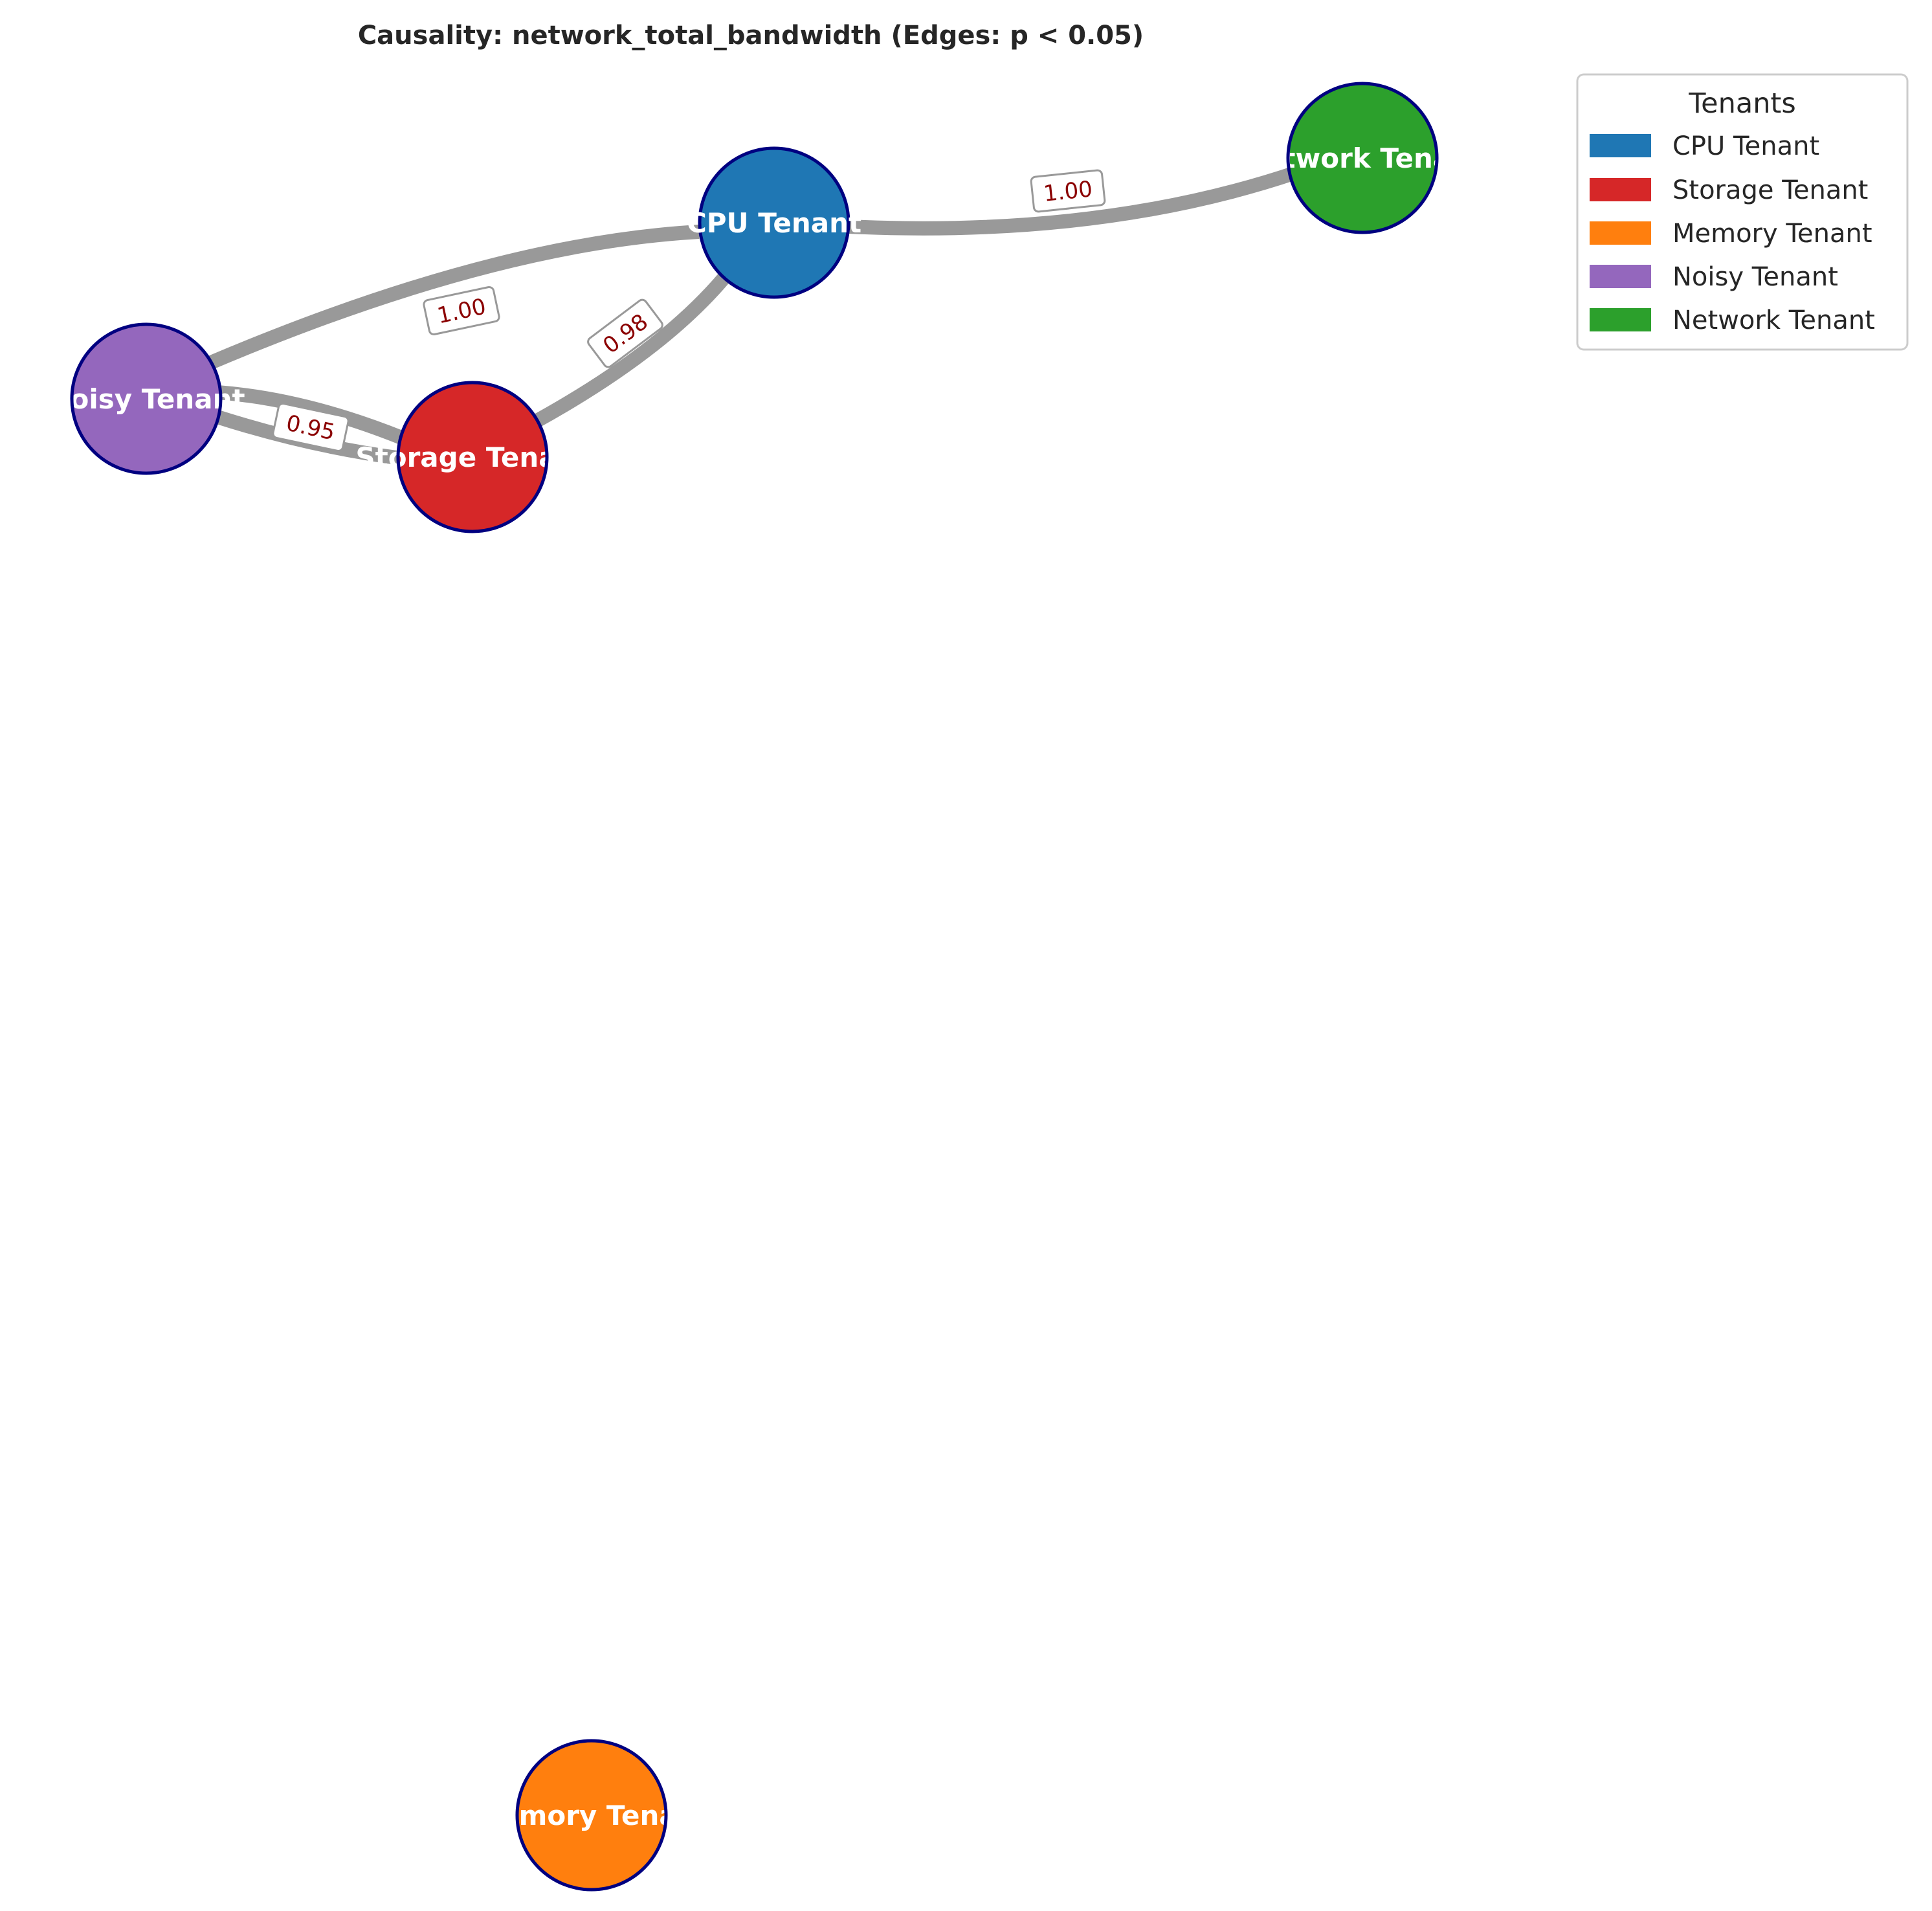  I want to click on legend-item-cpu-tenant: CPU Tenant, so click(1704, 146).